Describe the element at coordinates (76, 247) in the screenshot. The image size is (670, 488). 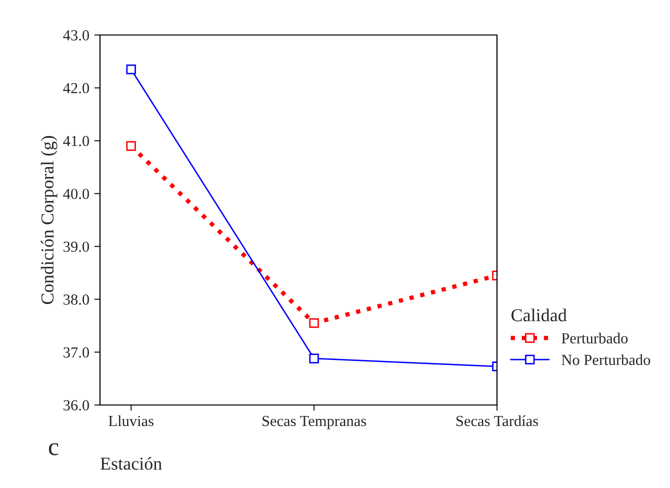
I see `y-tick-label: 39.0` at that location.